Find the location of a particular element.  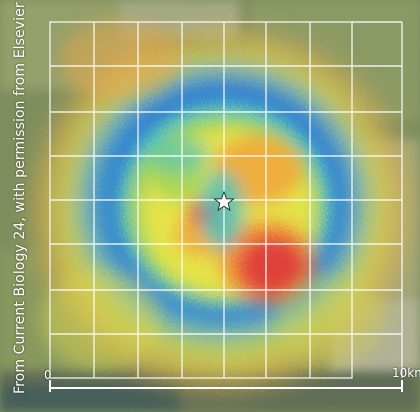

scale-bar is located at coordinates (226, 386).